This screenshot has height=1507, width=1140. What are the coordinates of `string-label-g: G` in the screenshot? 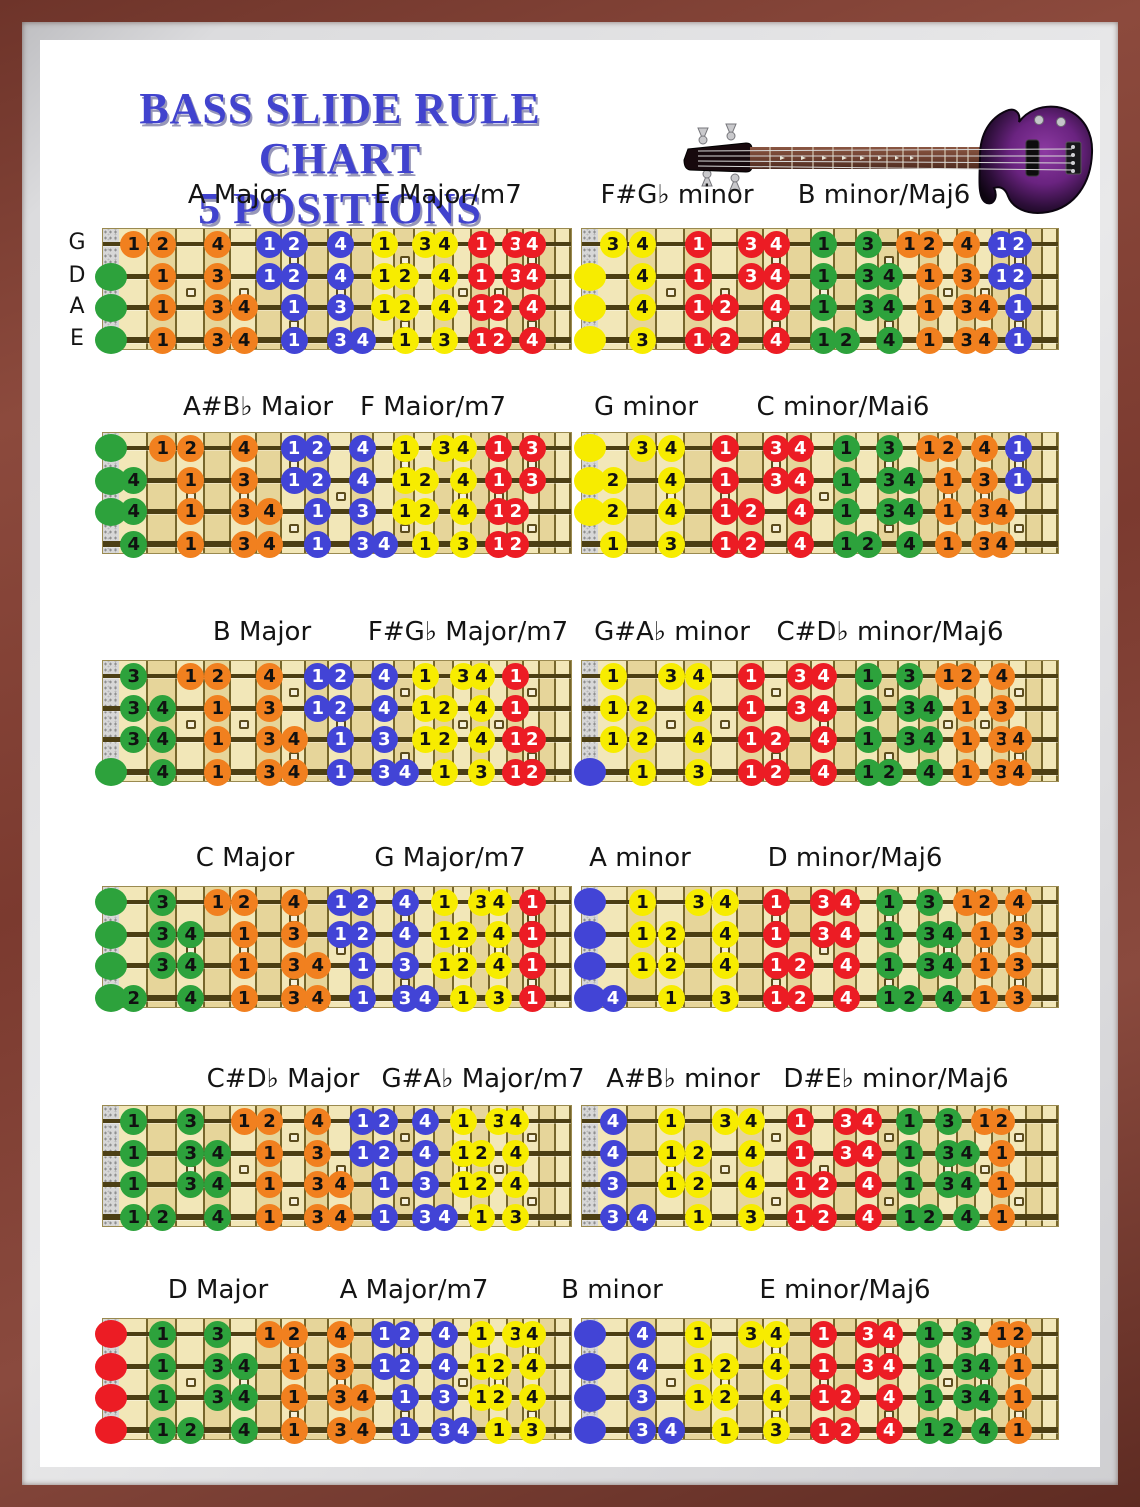 It's located at (77, 242).